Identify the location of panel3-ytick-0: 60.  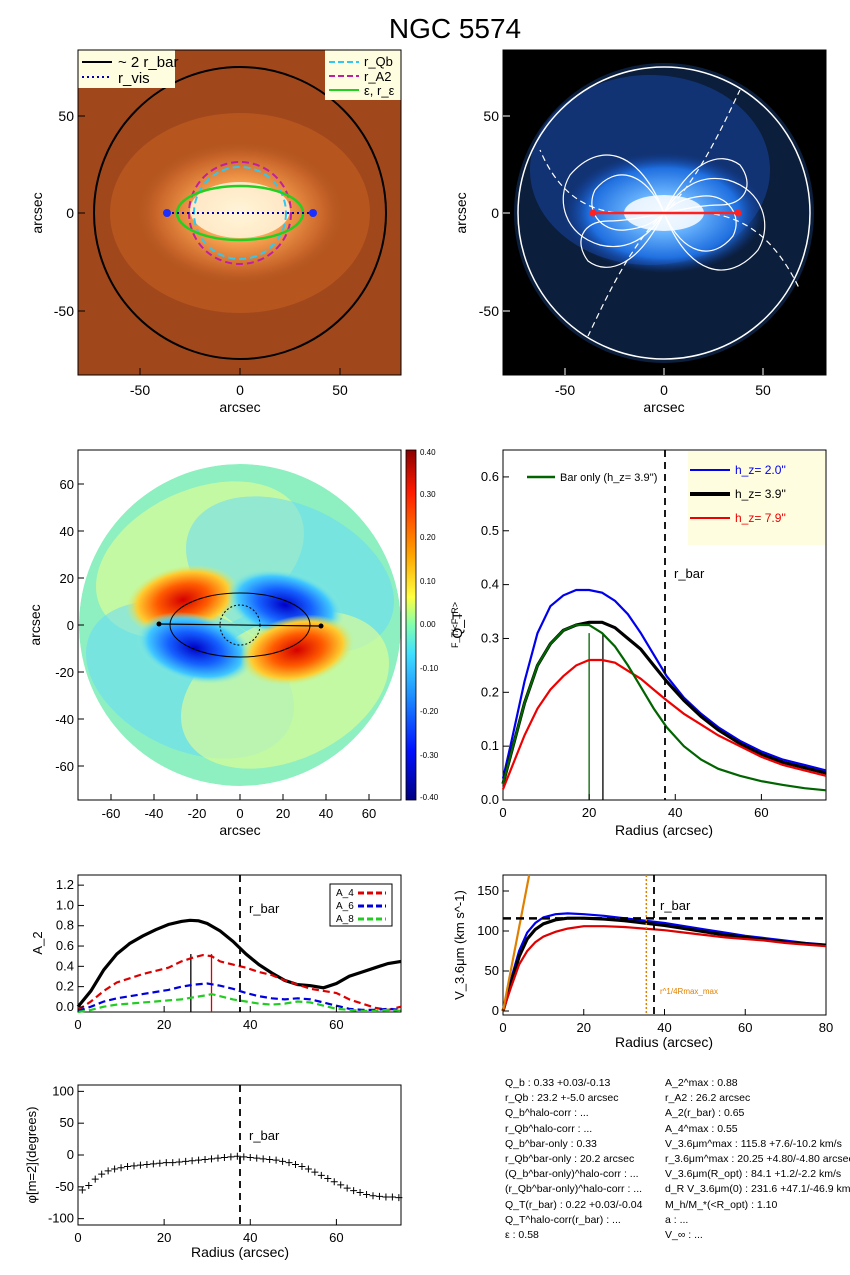
(67, 484).